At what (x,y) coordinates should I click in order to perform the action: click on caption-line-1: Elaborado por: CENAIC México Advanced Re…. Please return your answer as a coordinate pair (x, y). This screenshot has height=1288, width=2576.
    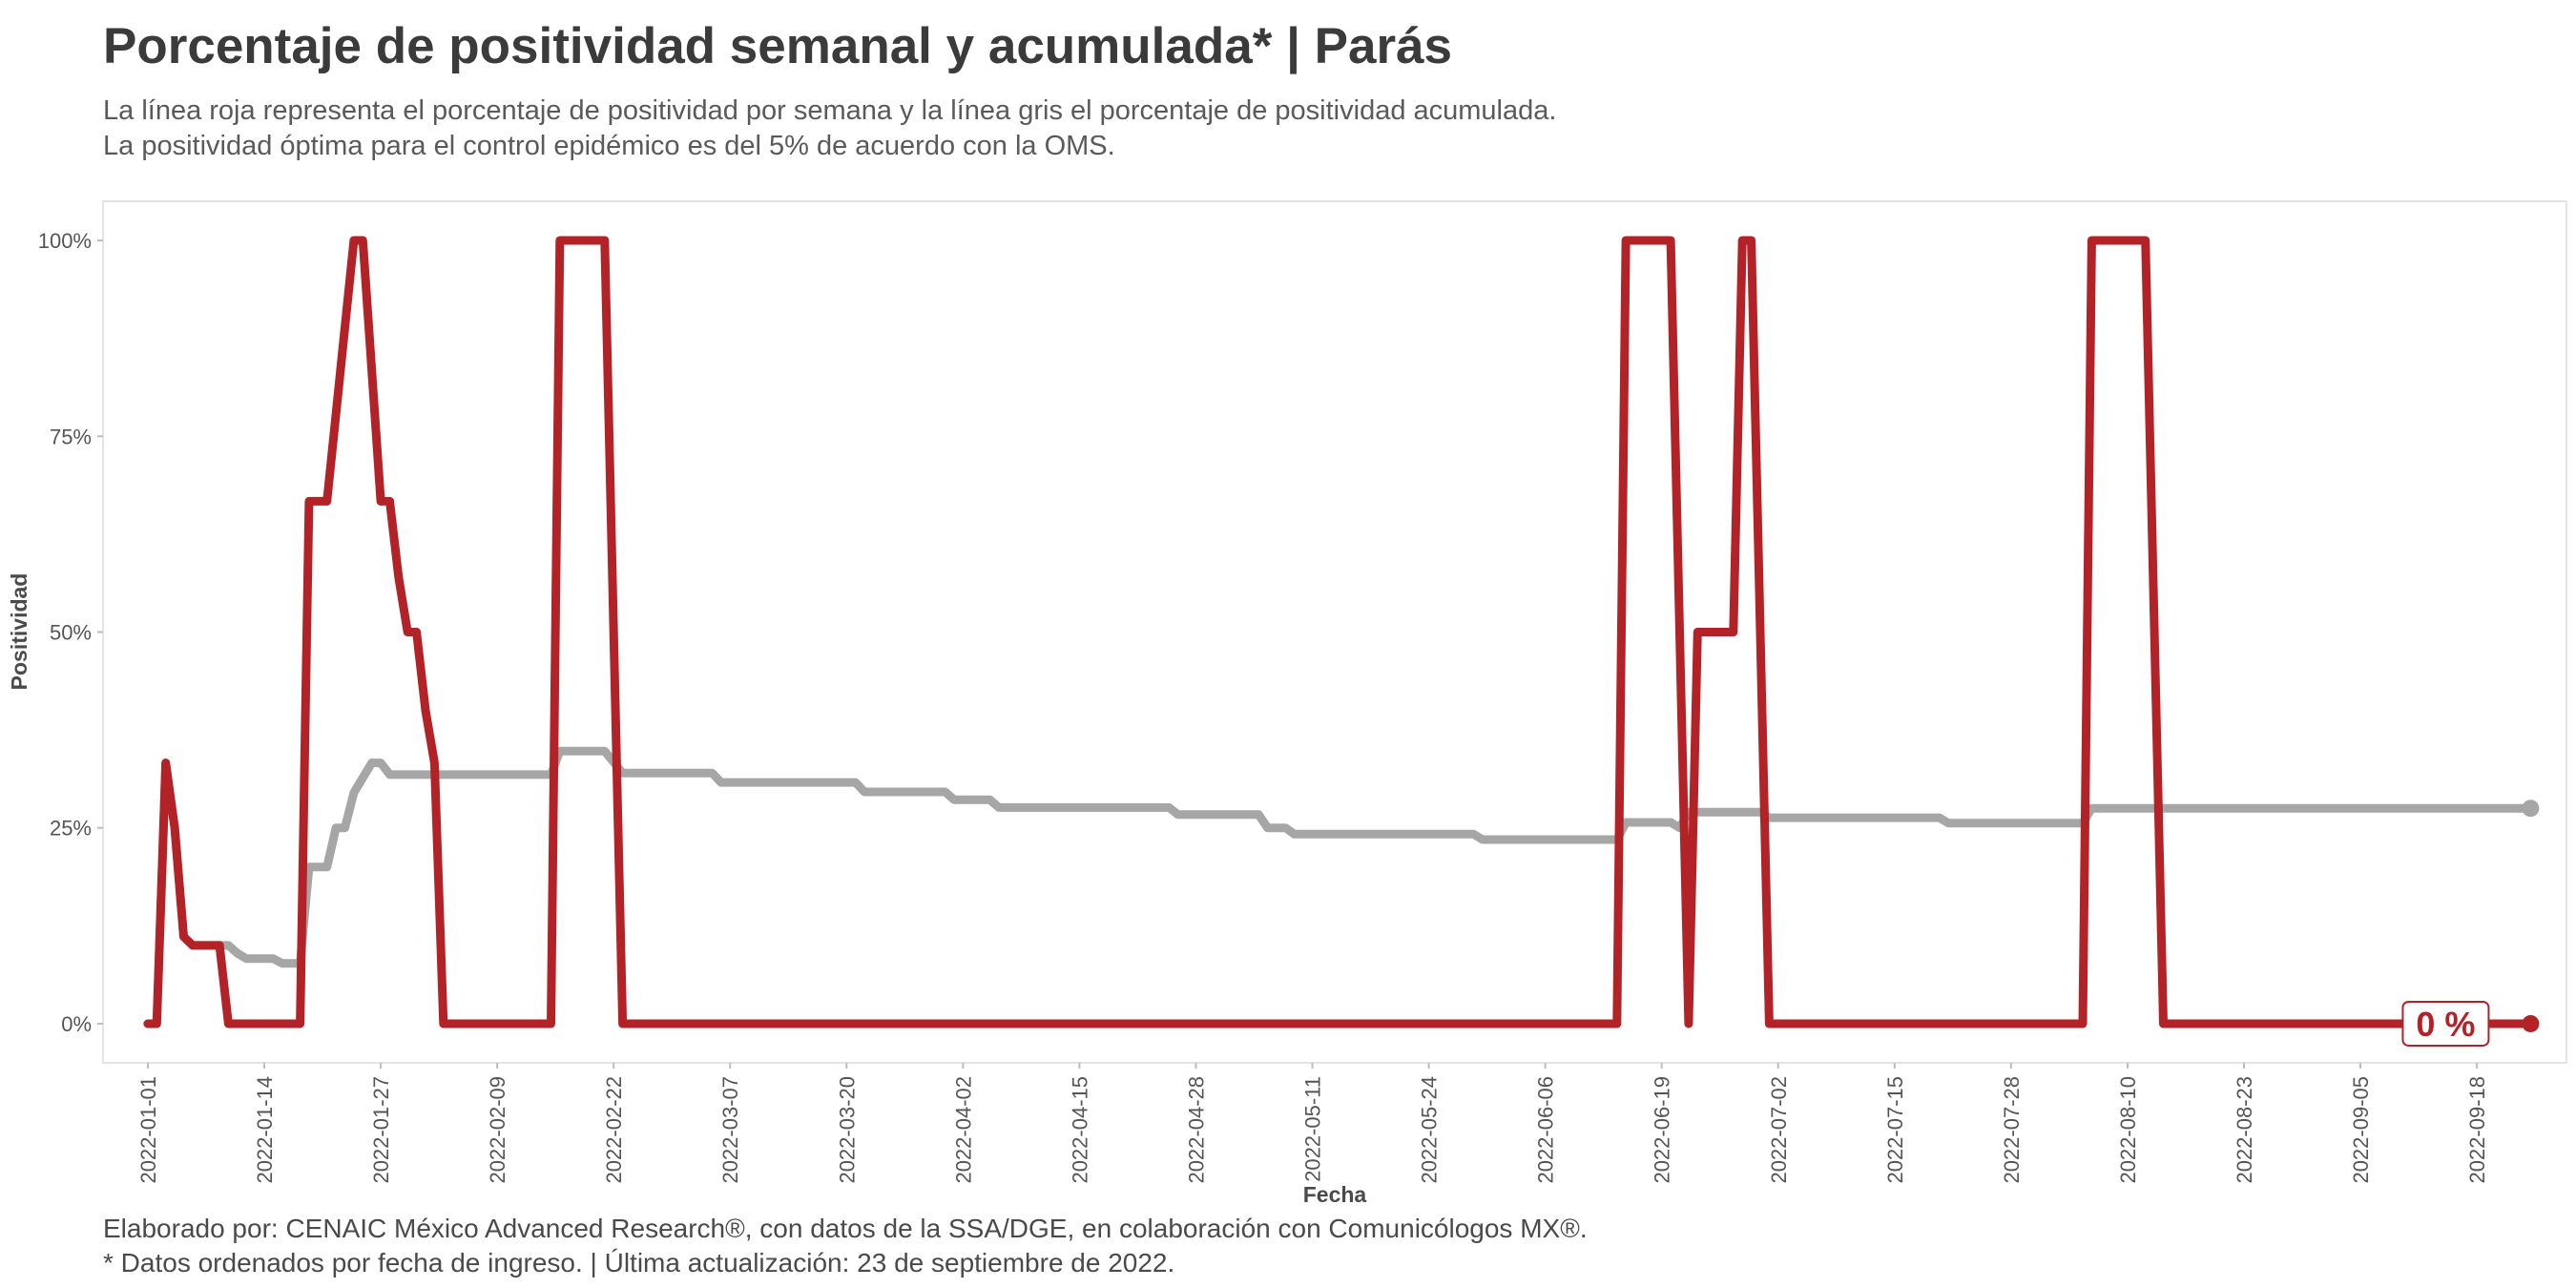
    Looking at the image, I should click on (845, 1228).